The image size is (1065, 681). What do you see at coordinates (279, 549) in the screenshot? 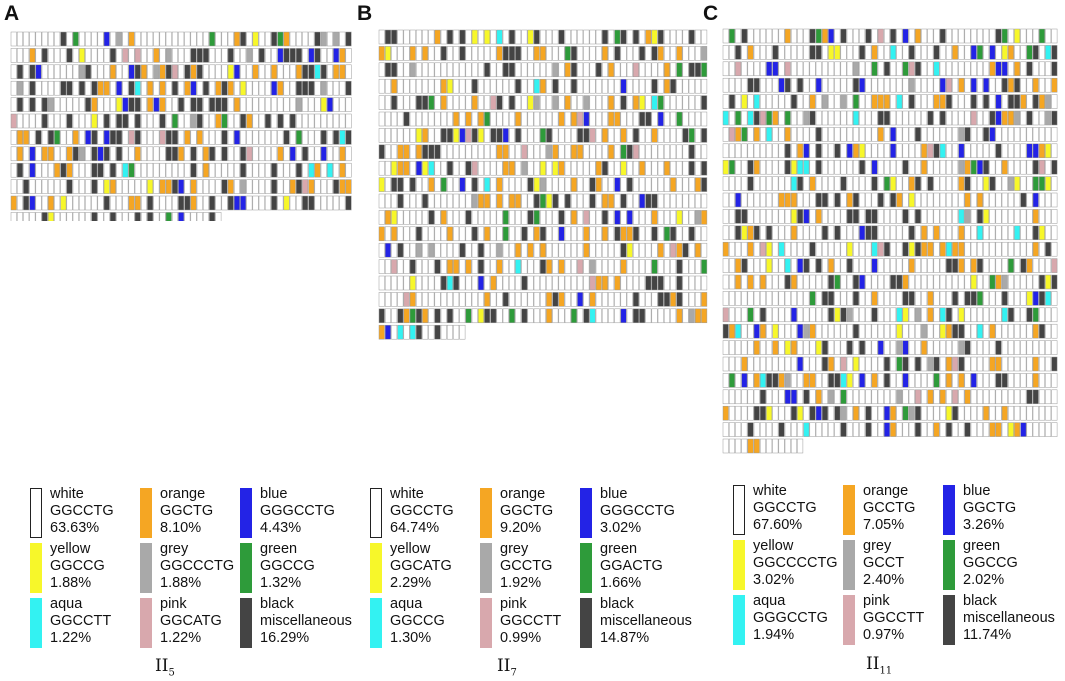
I see `legend-name: green` at bounding box center [279, 549].